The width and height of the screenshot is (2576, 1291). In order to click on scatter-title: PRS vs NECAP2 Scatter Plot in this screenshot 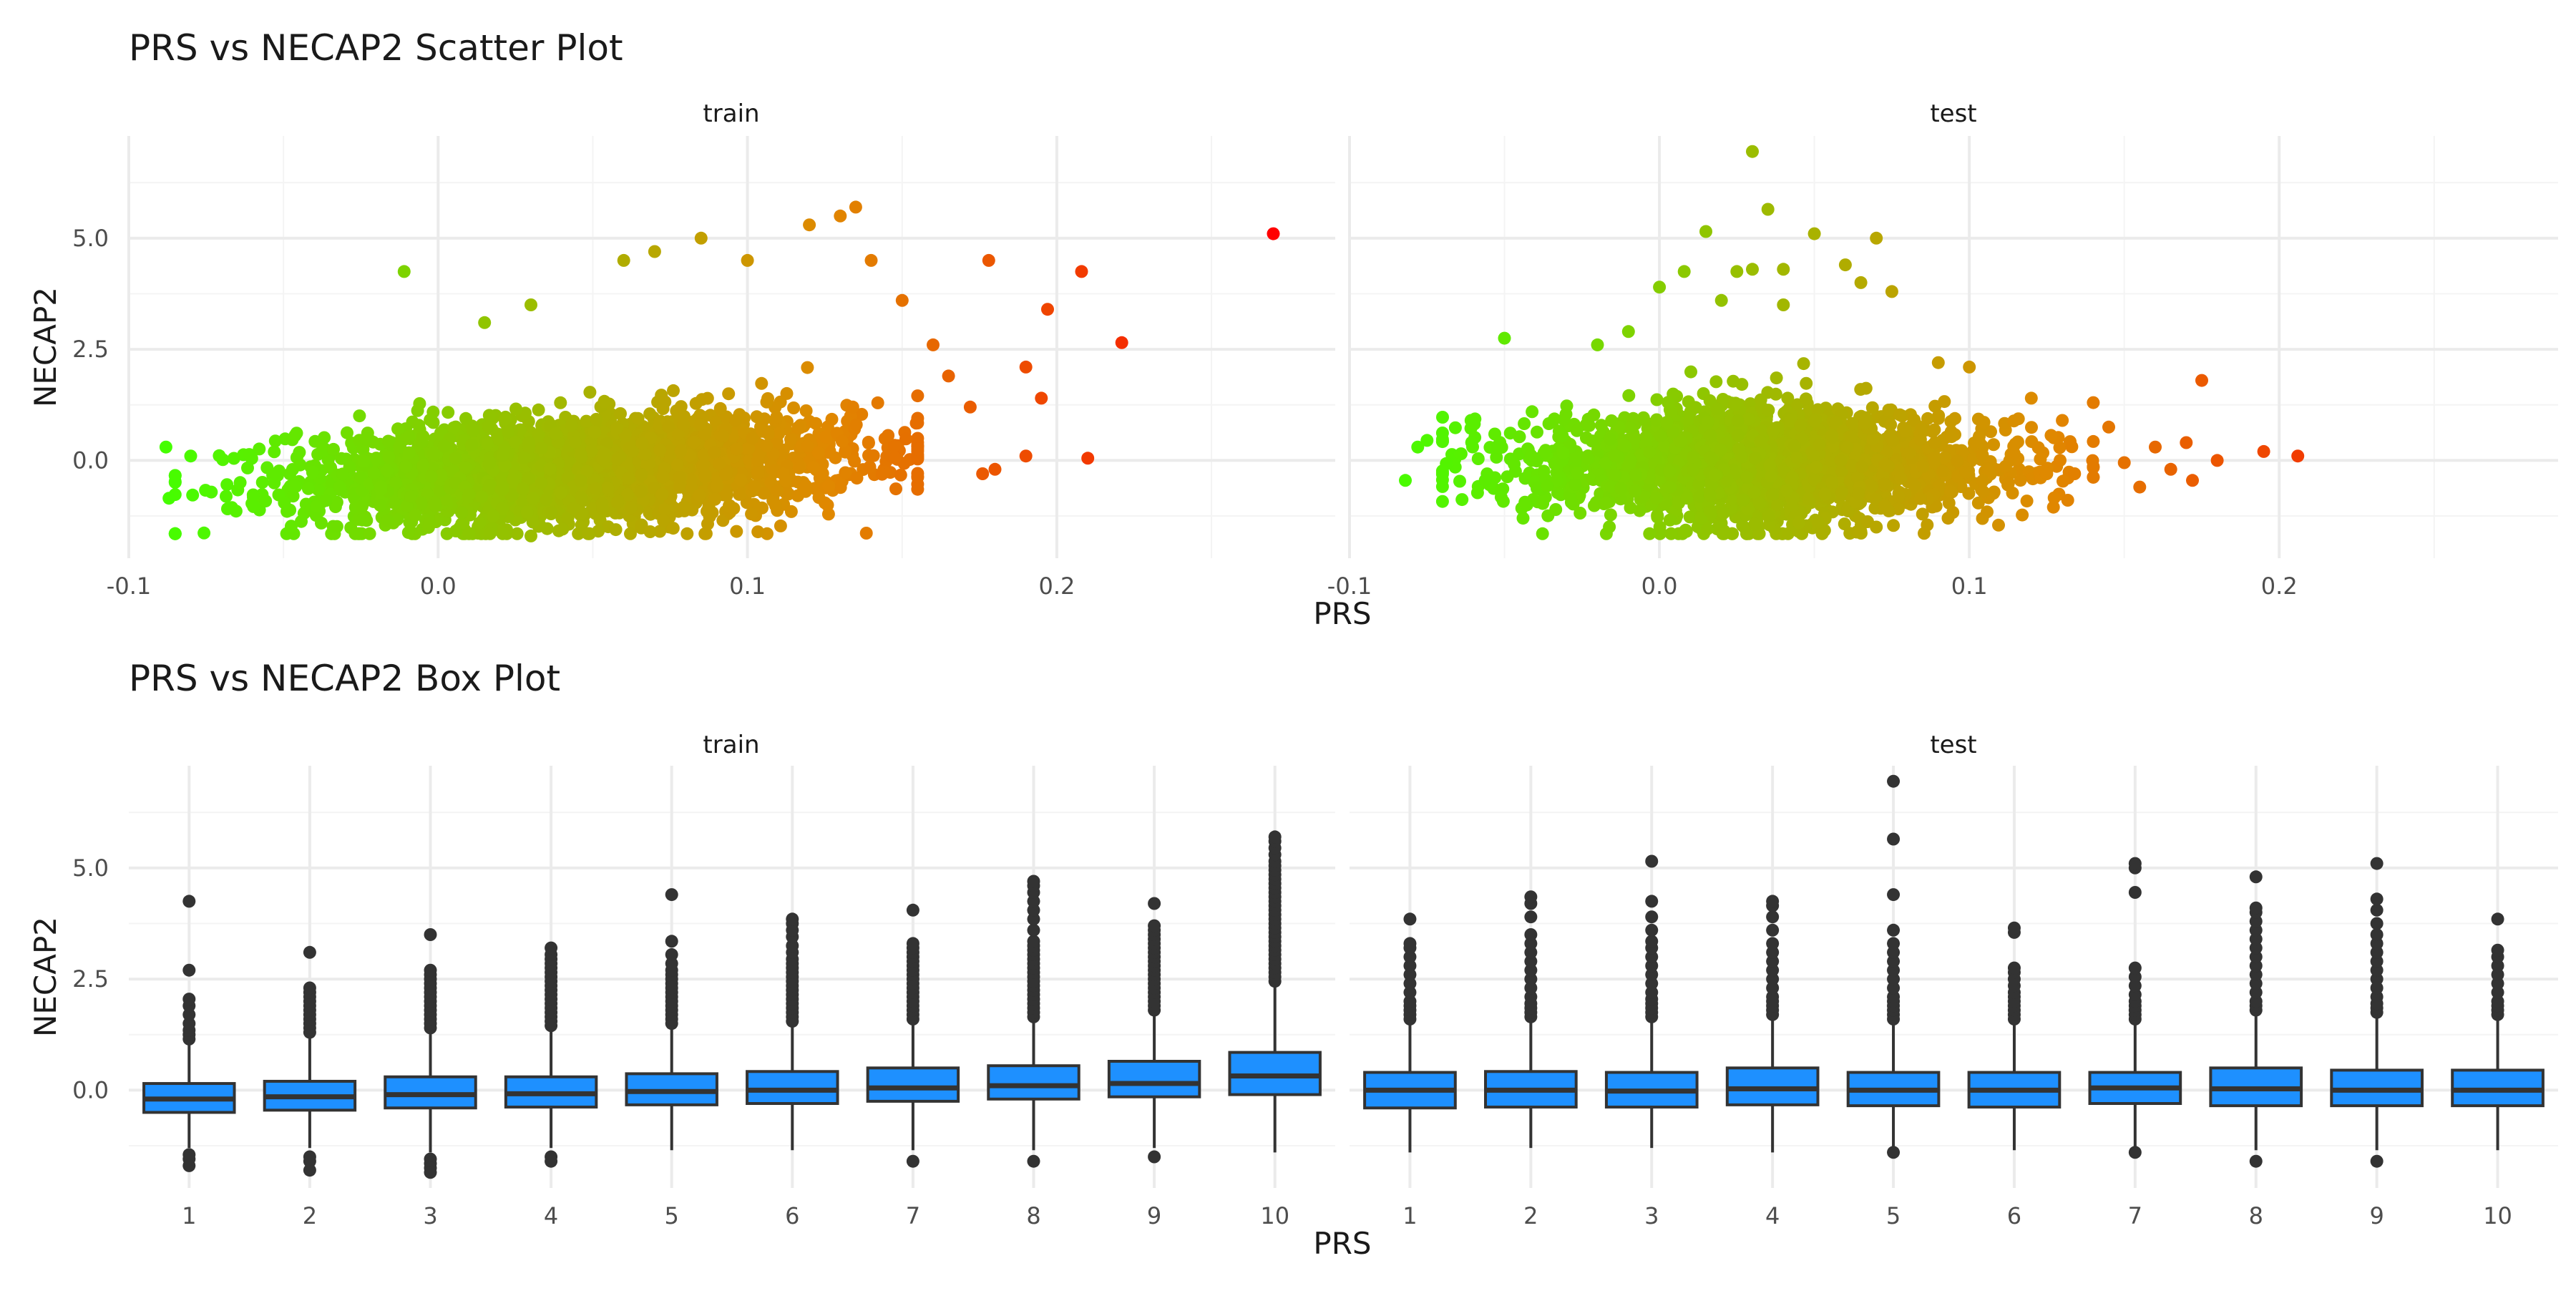, I will do `click(376, 48)`.